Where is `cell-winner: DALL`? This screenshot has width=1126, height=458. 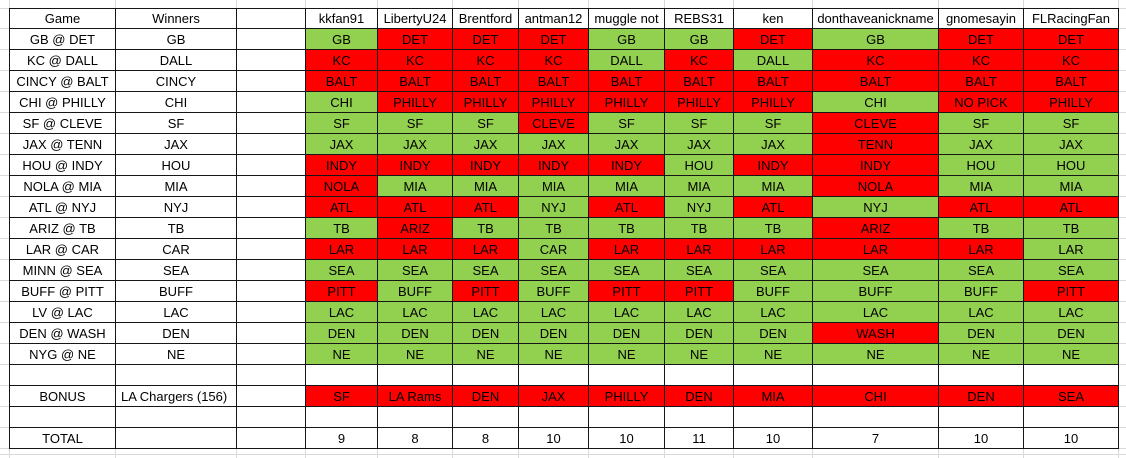
cell-winner: DALL is located at coordinates (176, 60).